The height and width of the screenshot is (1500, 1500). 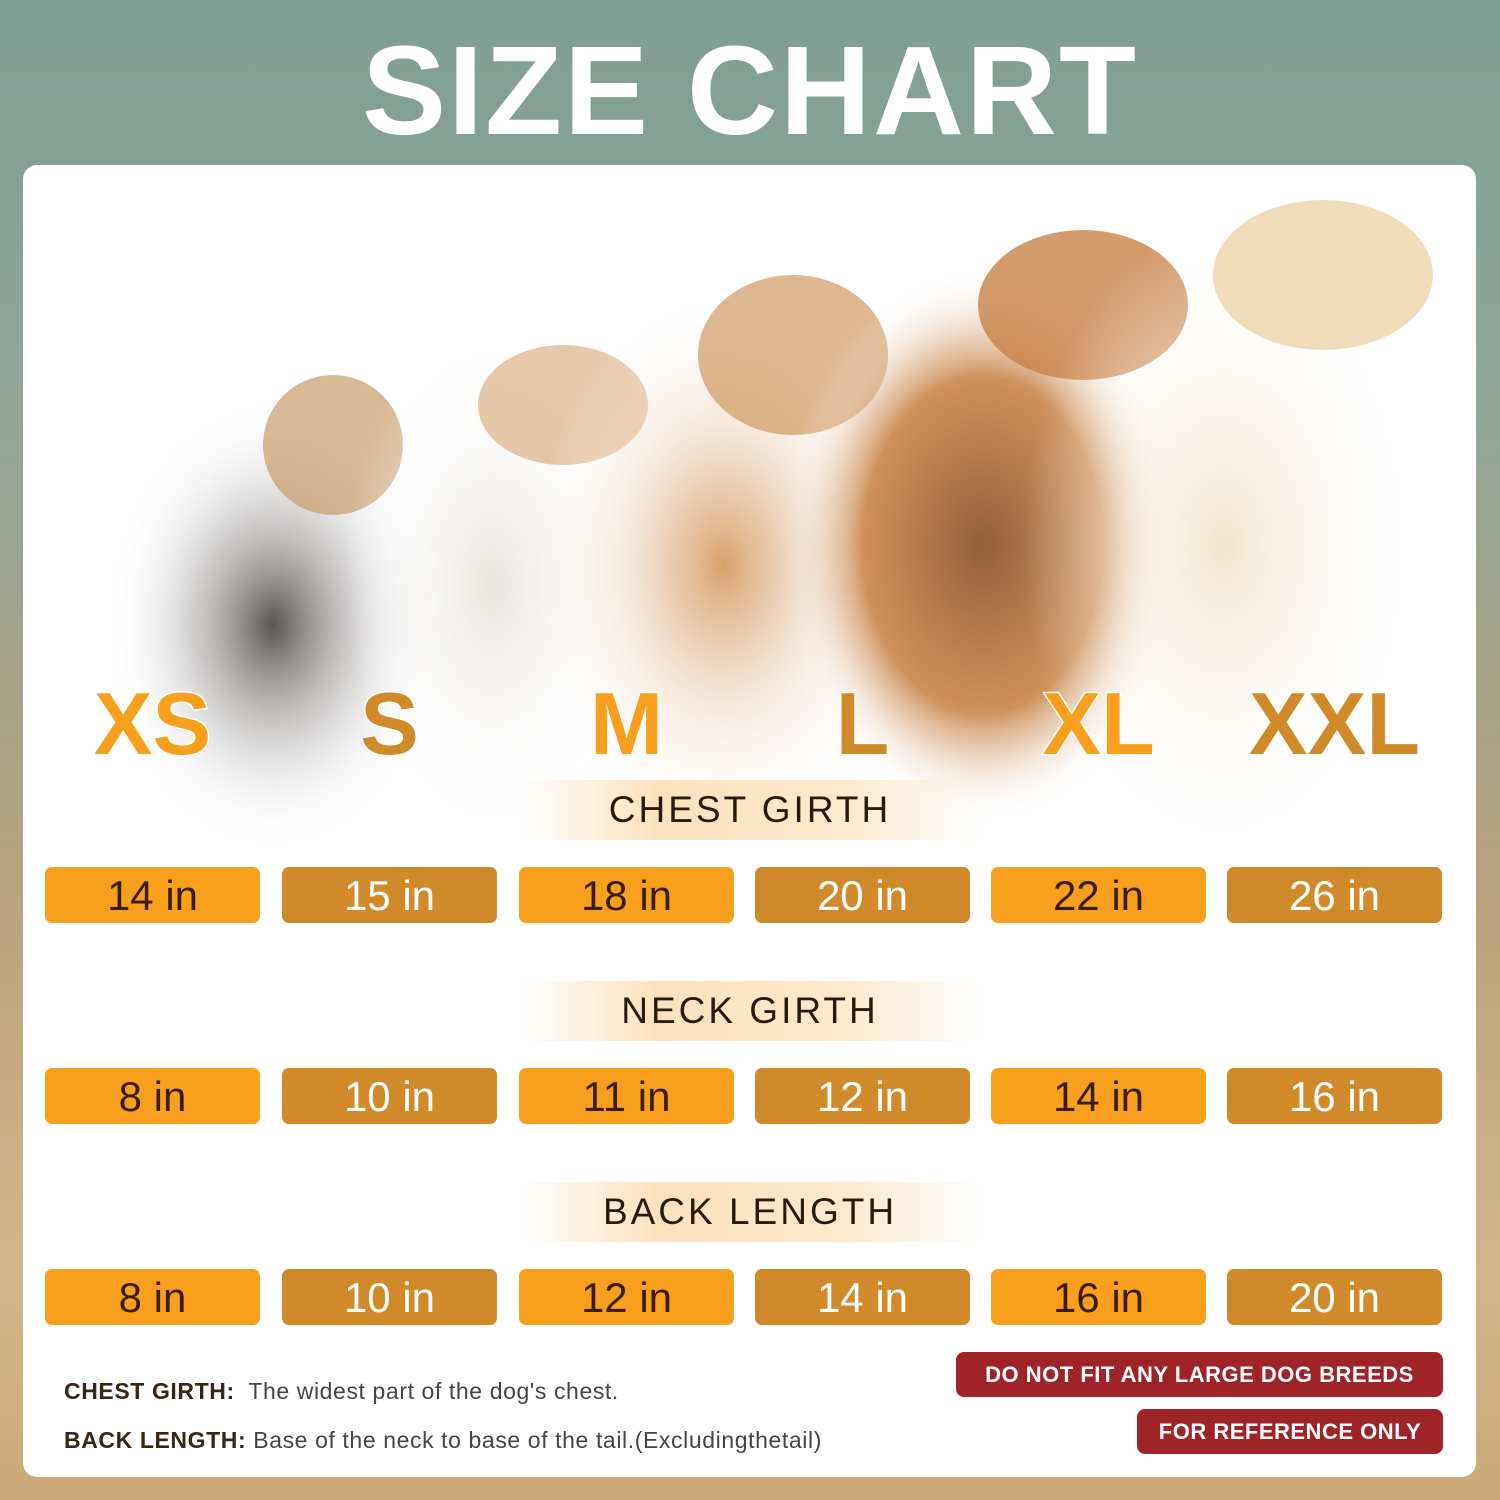 I want to click on page-title: SIZE CHART, so click(x=750, y=90).